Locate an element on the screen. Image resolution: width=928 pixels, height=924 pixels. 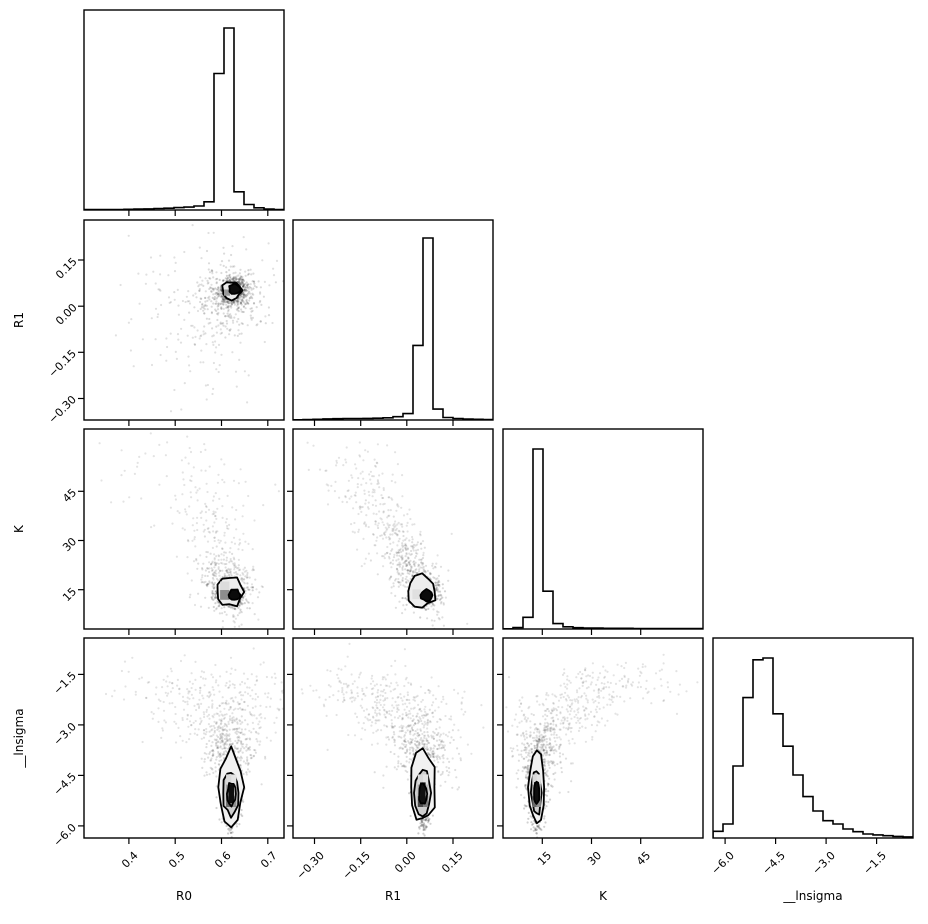
panel-K-vs-R1 is located at coordinates (393, 529).